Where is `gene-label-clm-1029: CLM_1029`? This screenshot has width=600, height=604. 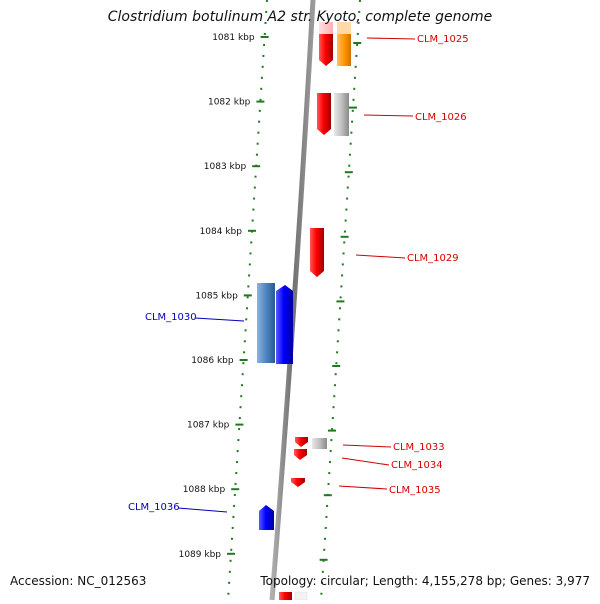 gene-label-clm-1029: CLM_1029 is located at coordinates (433, 258).